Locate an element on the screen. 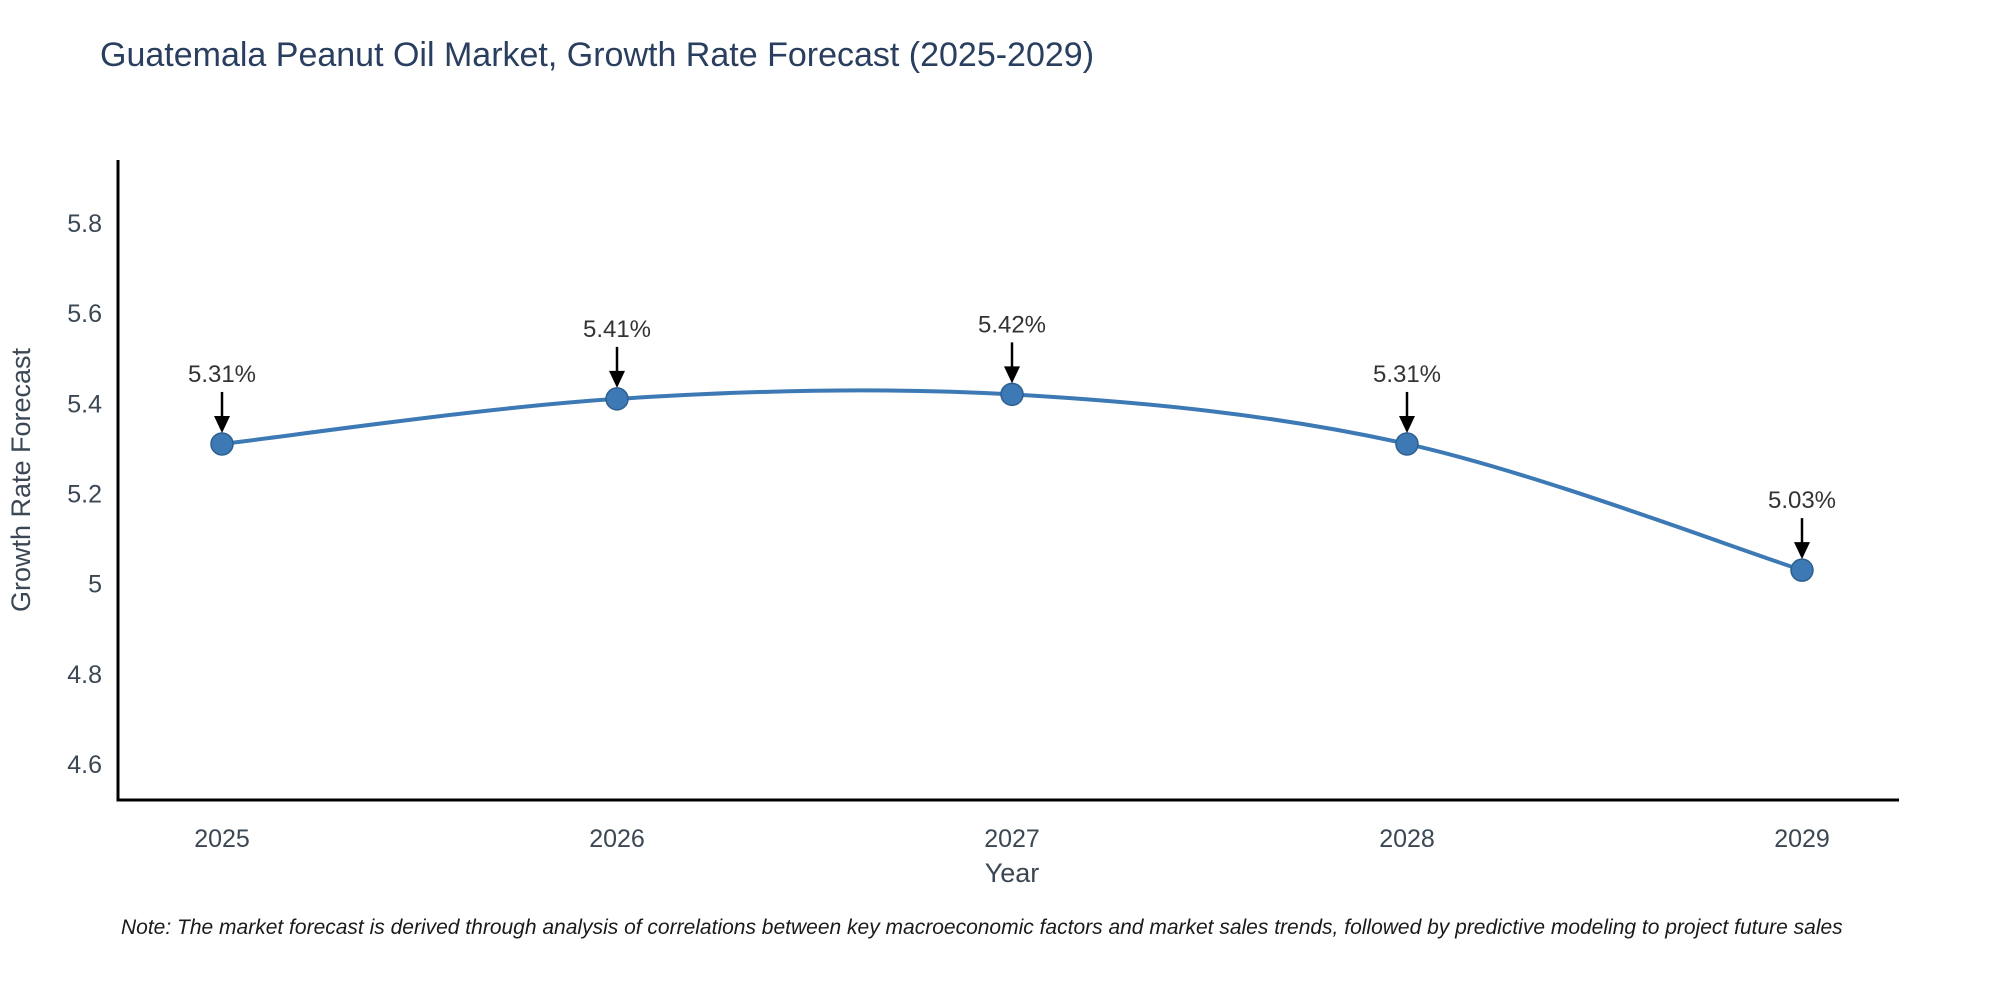 Image resolution: width=2000 pixels, height=1000 pixels. x-tick-label: 2029 is located at coordinates (1802, 839).